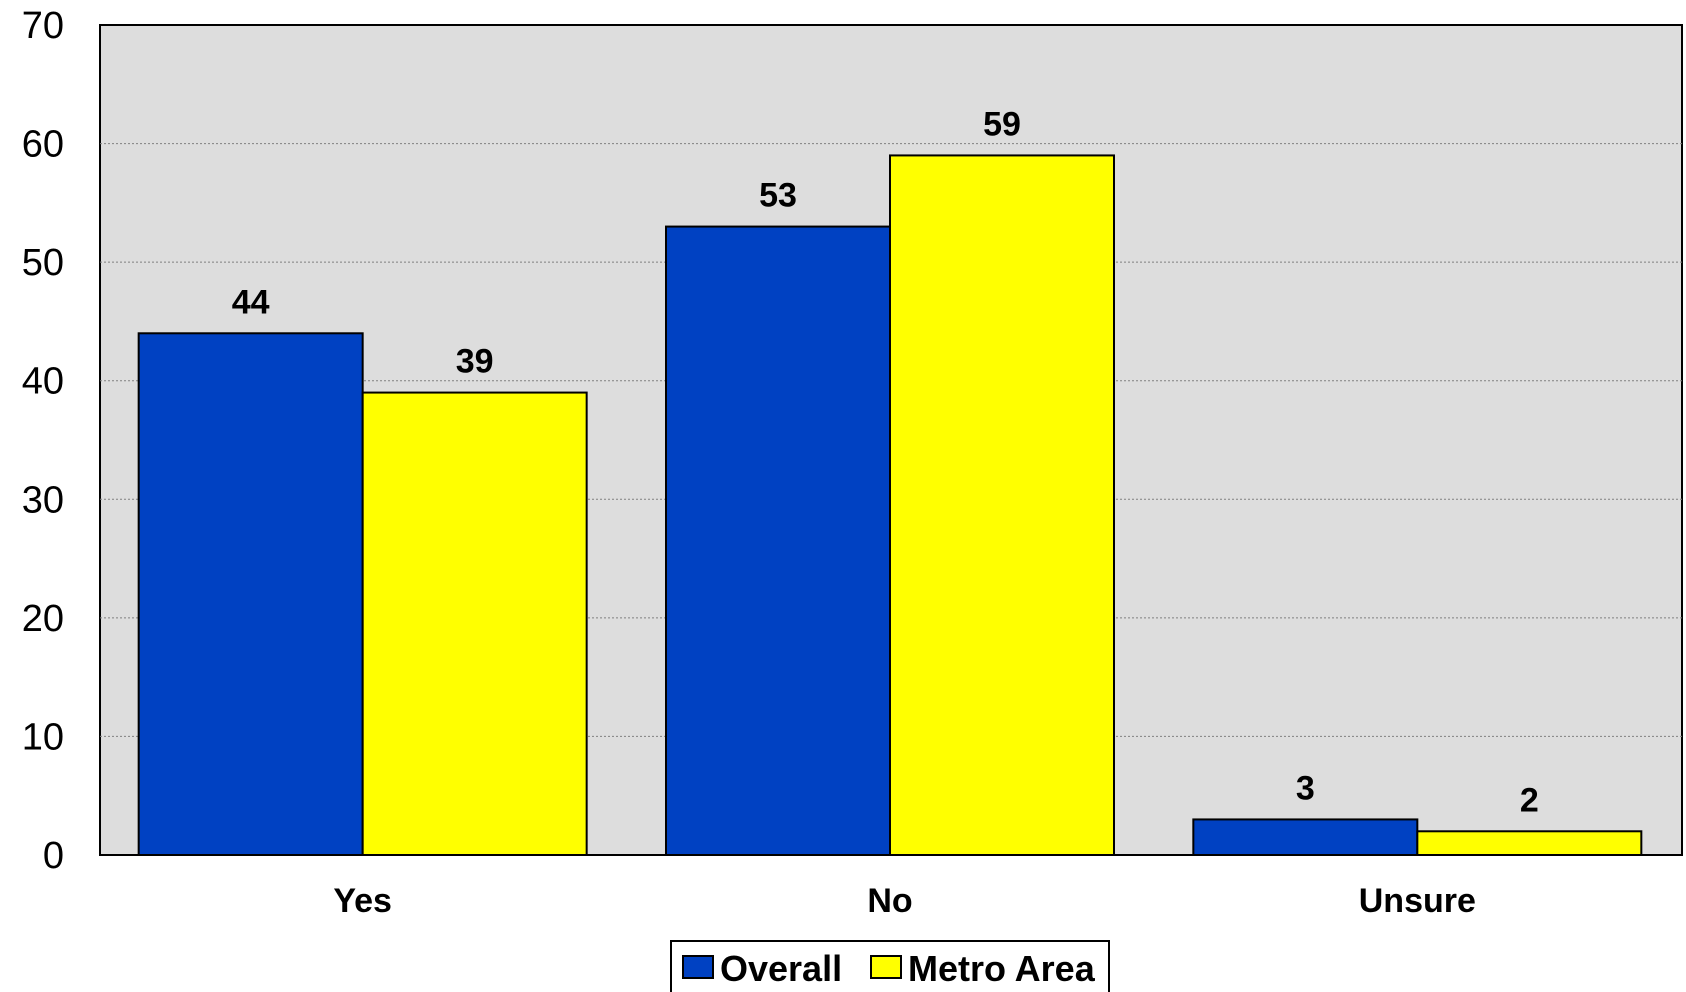 The height and width of the screenshot is (992, 1686). Describe the element at coordinates (781, 968) in the screenshot. I see `legend-label: Overall` at that location.